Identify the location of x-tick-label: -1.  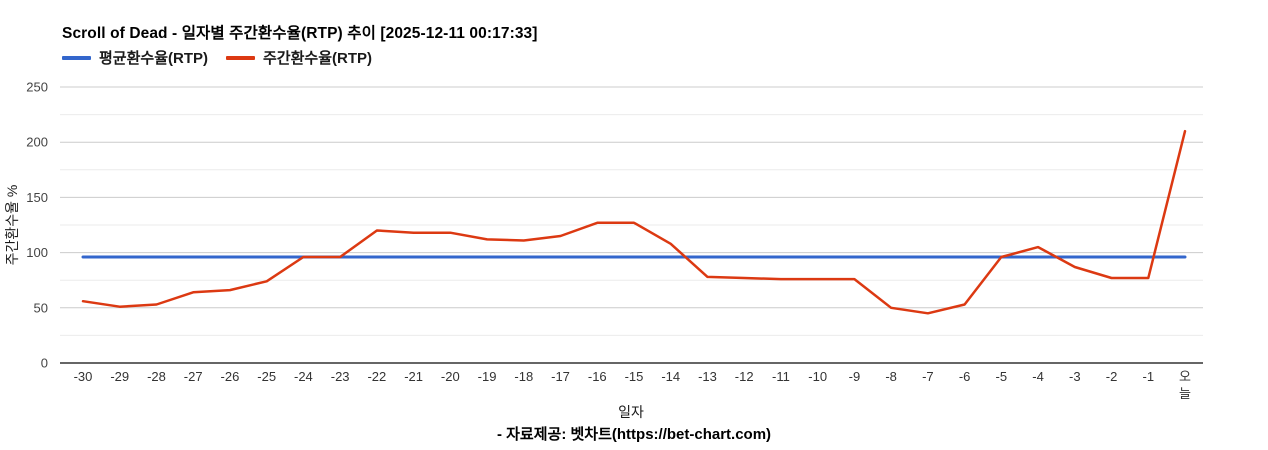
(1148, 376).